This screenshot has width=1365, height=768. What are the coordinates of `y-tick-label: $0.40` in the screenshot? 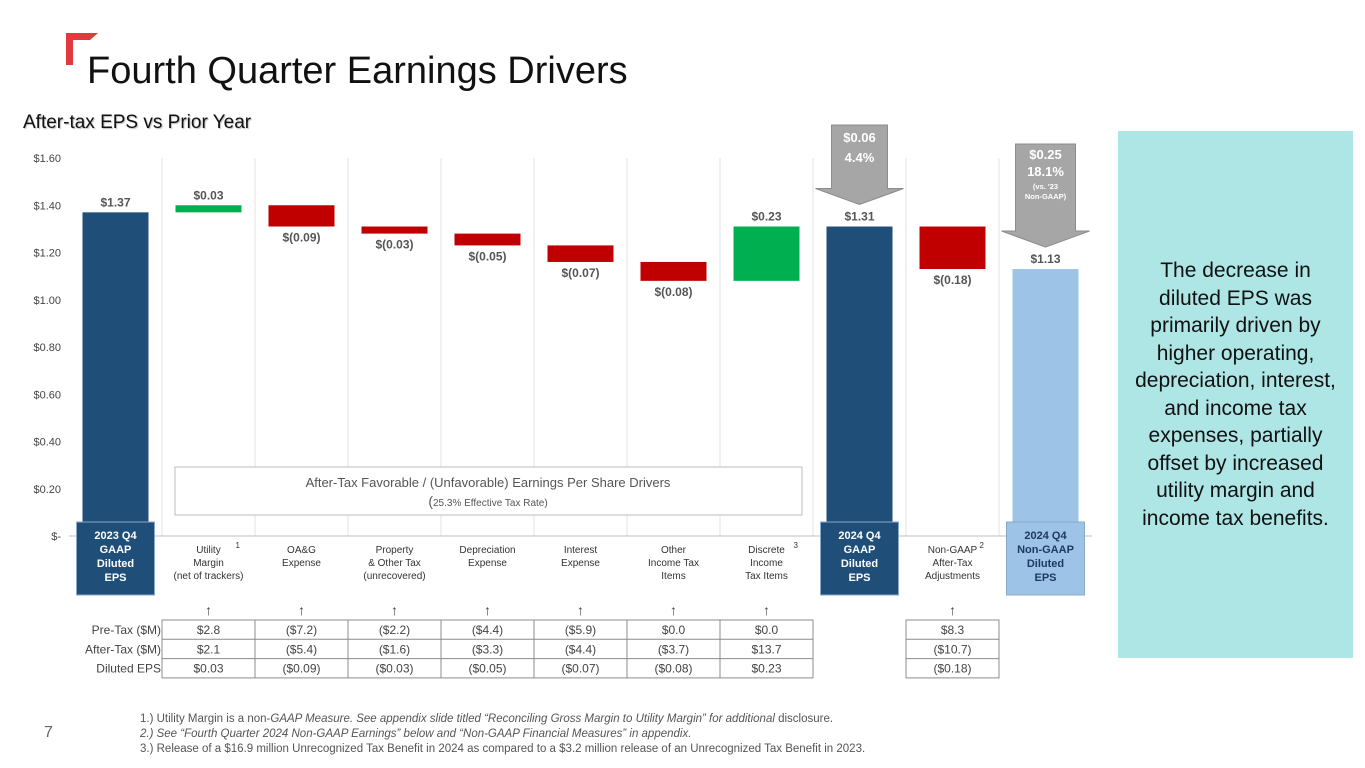 It's located at (47, 443).